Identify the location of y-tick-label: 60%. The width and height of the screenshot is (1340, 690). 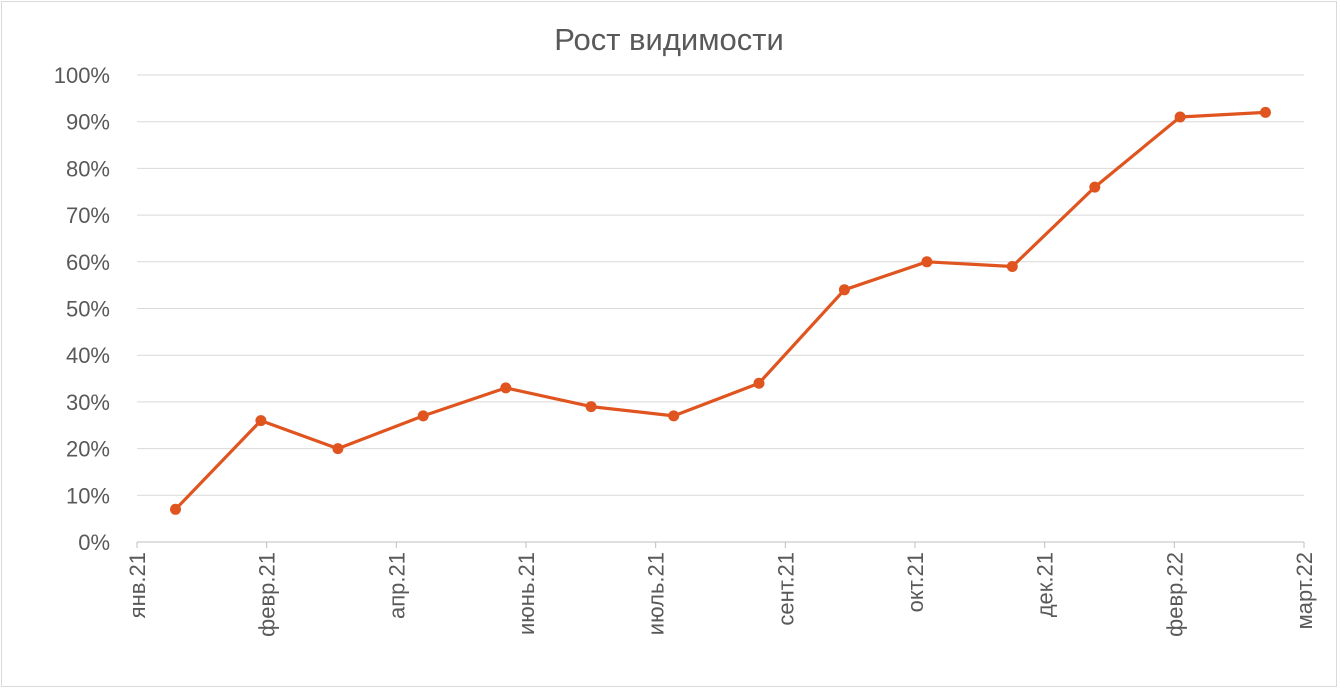
(88, 262).